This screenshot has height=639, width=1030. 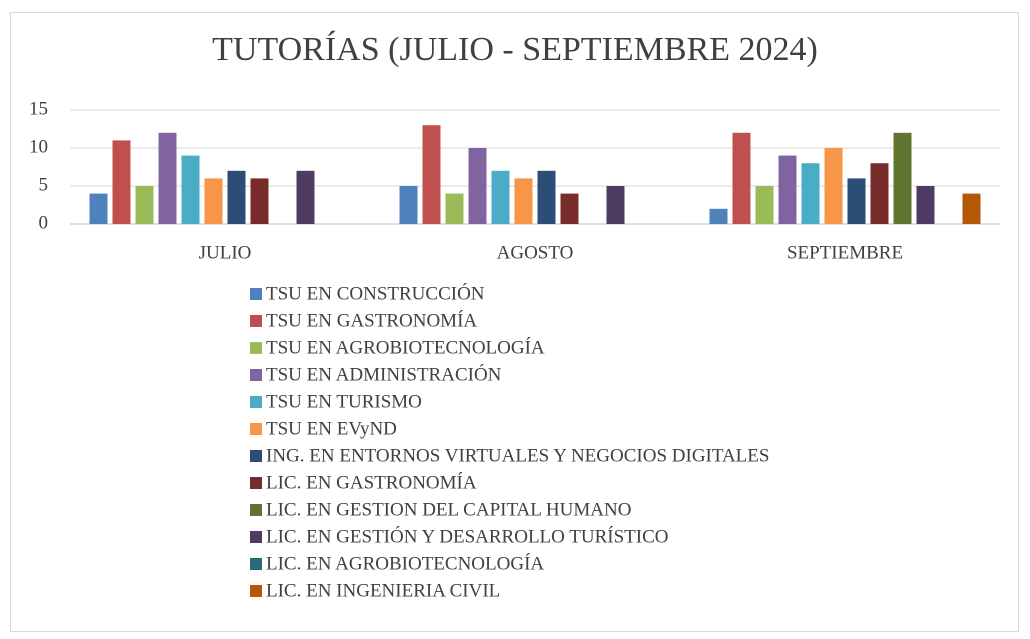 What do you see at coordinates (38, 146) in the screenshot?
I see `y-tick-label: 10` at bounding box center [38, 146].